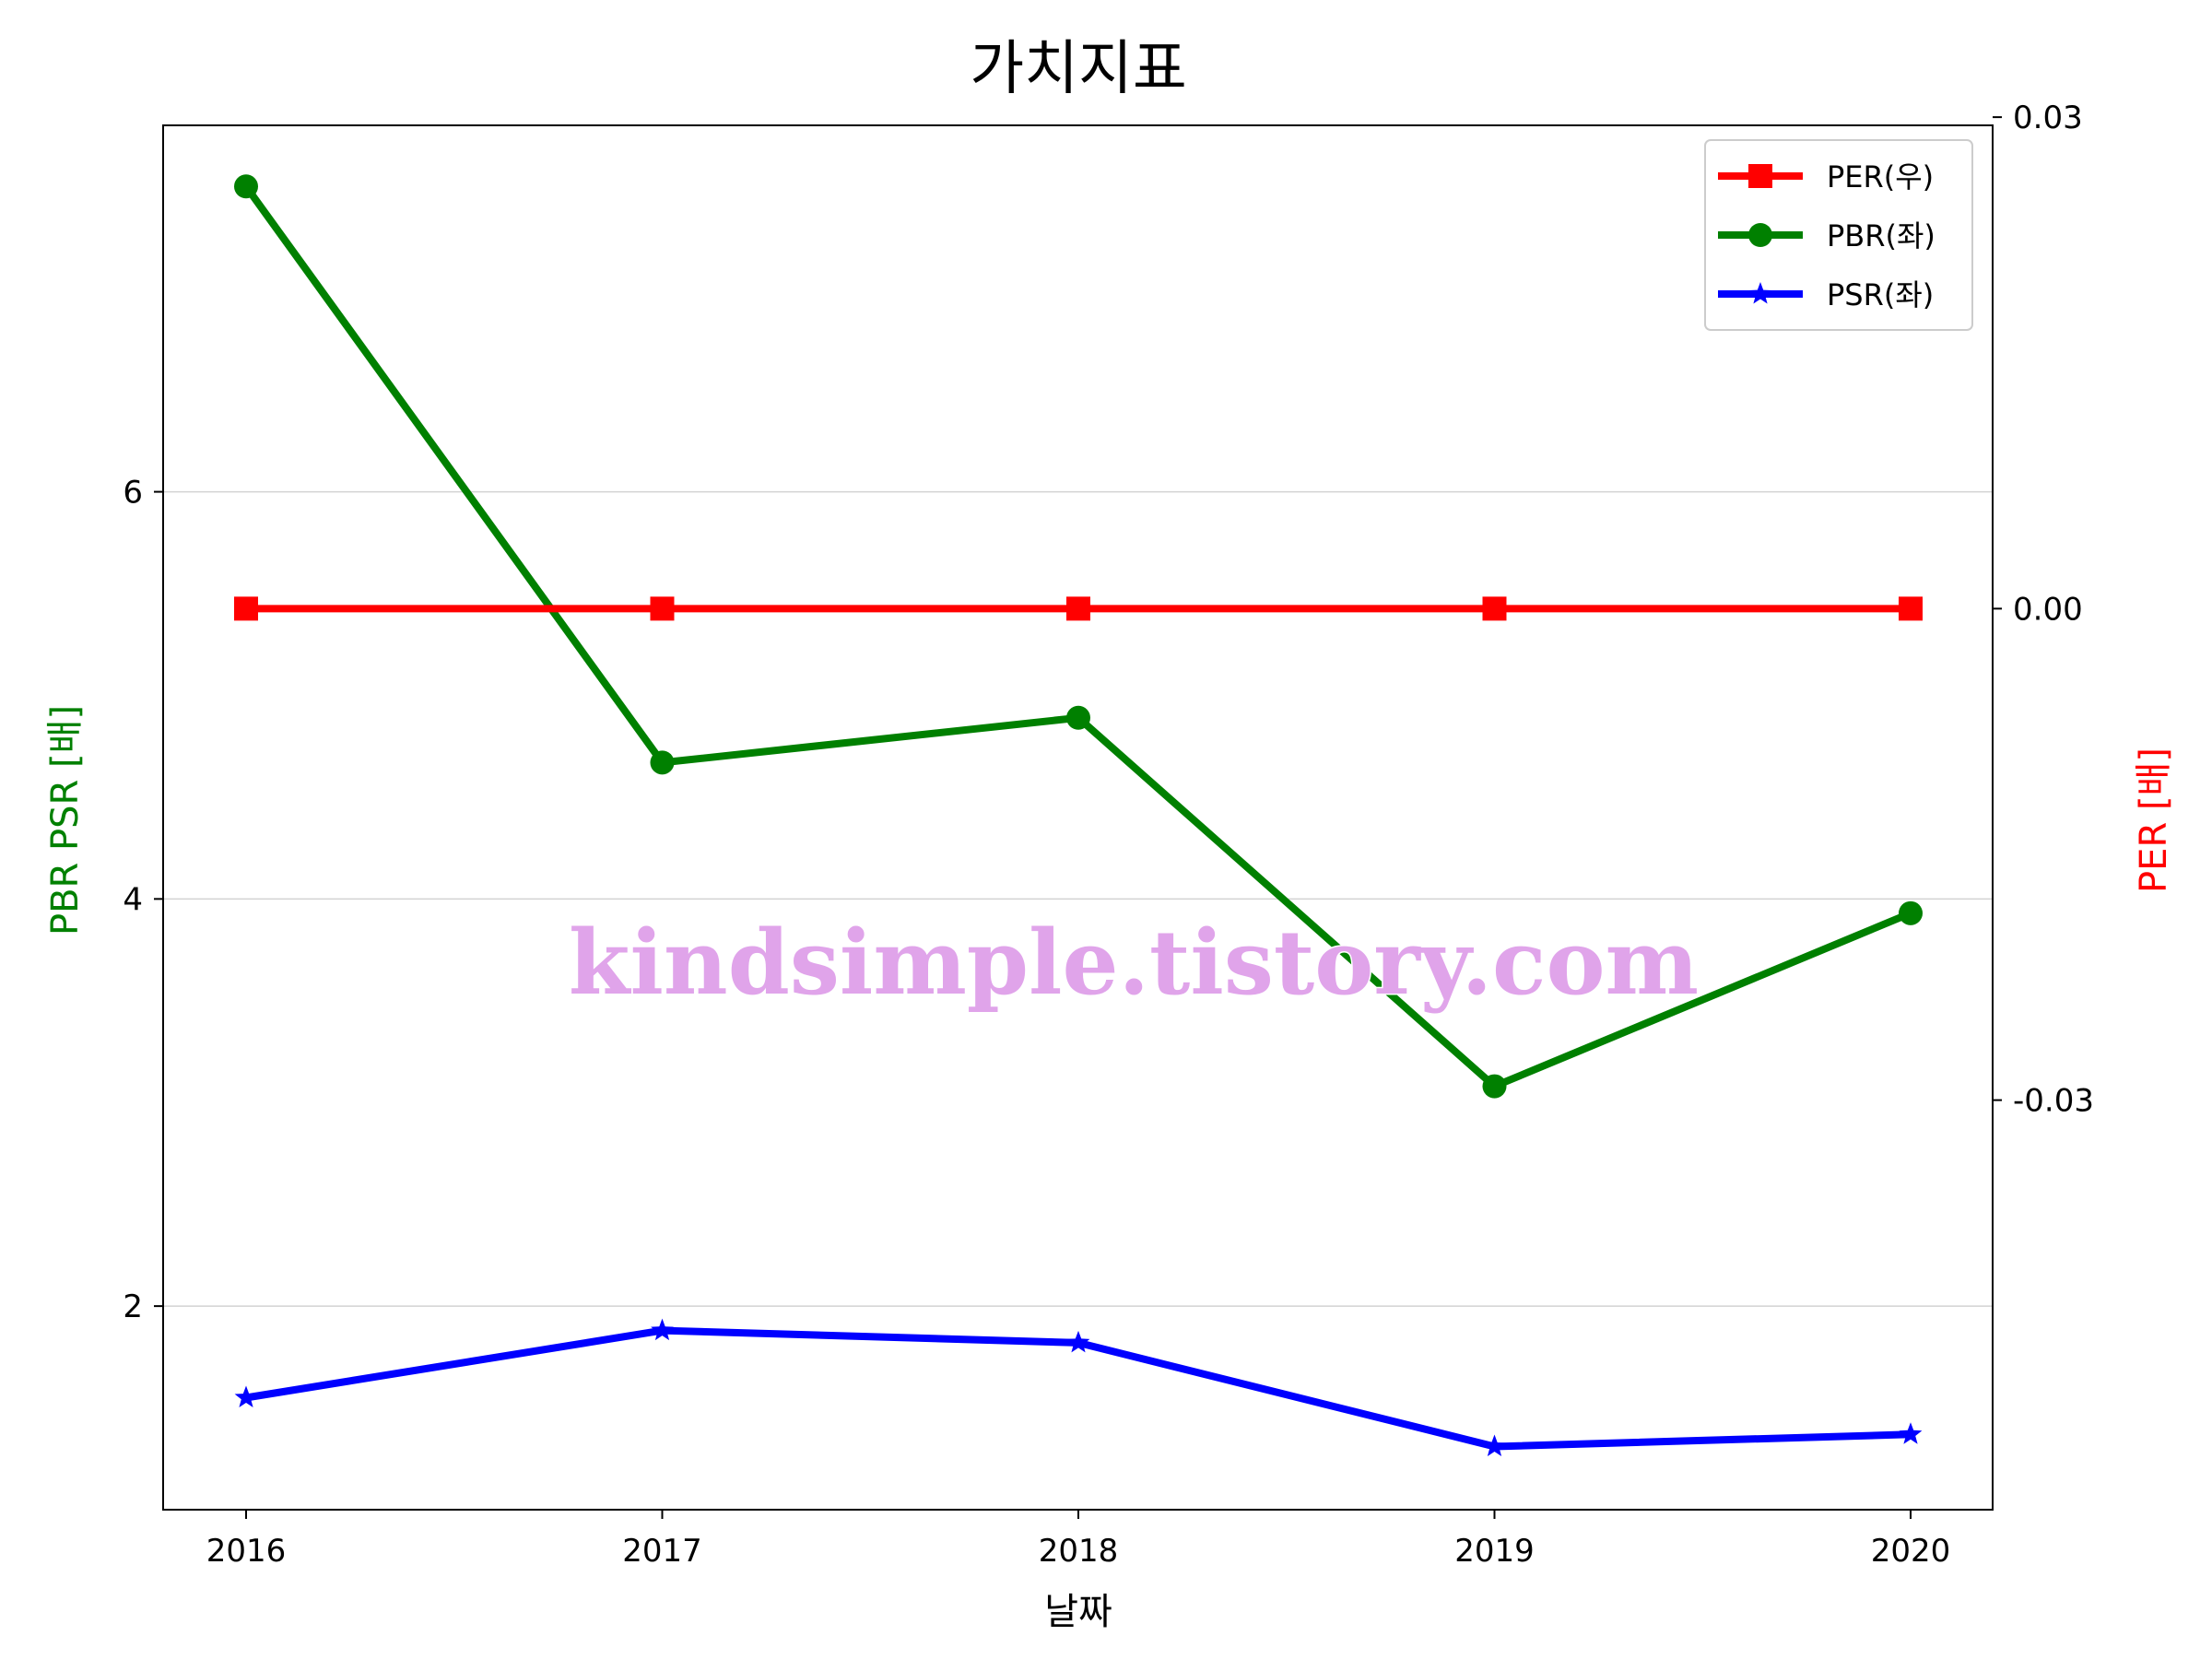 This screenshot has height=1659, width=2212. What do you see at coordinates (1078, 1612) in the screenshot?
I see `x-axis-label: 날짜` at bounding box center [1078, 1612].